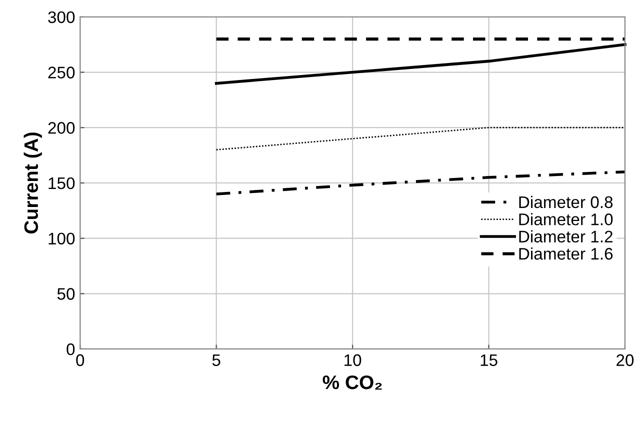  What do you see at coordinates (61, 17) in the screenshot?
I see `y-tick-label: 300` at bounding box center [61, 17].